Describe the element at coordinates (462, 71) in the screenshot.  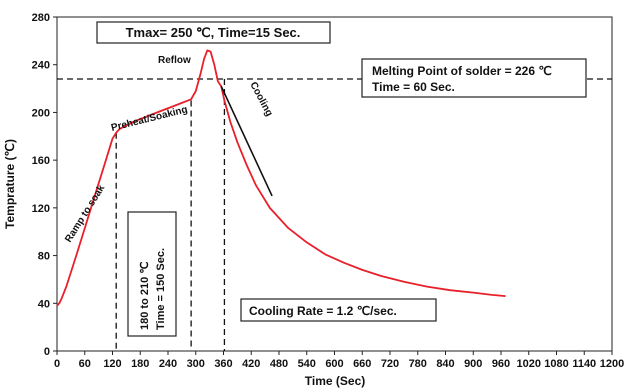
I see `melting-point-text: Melting Point of solder = 226 ℃` at that location.